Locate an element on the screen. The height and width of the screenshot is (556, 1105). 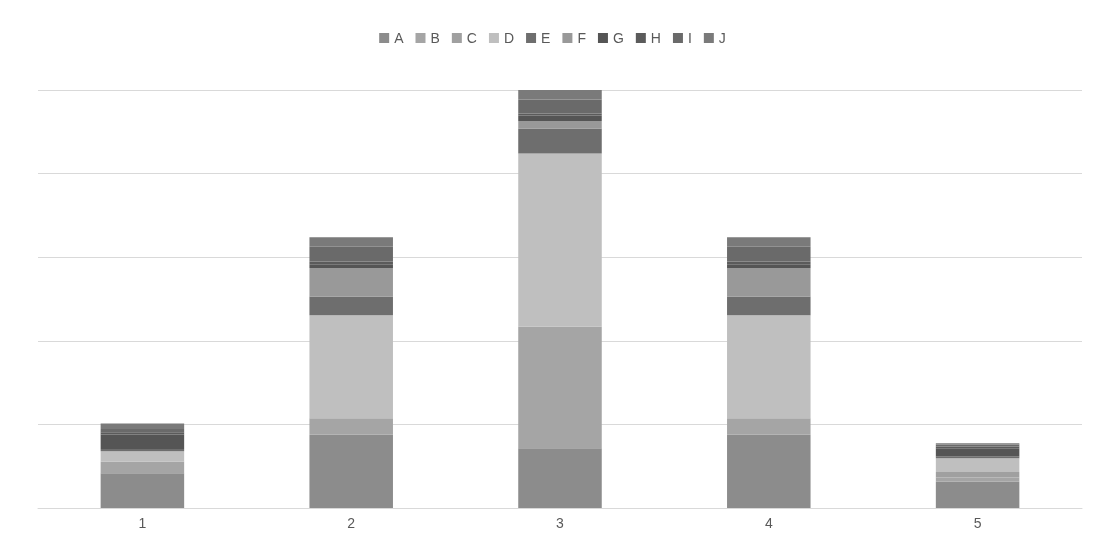
x-tick-label: 3 is located at coordinates (560, 523).